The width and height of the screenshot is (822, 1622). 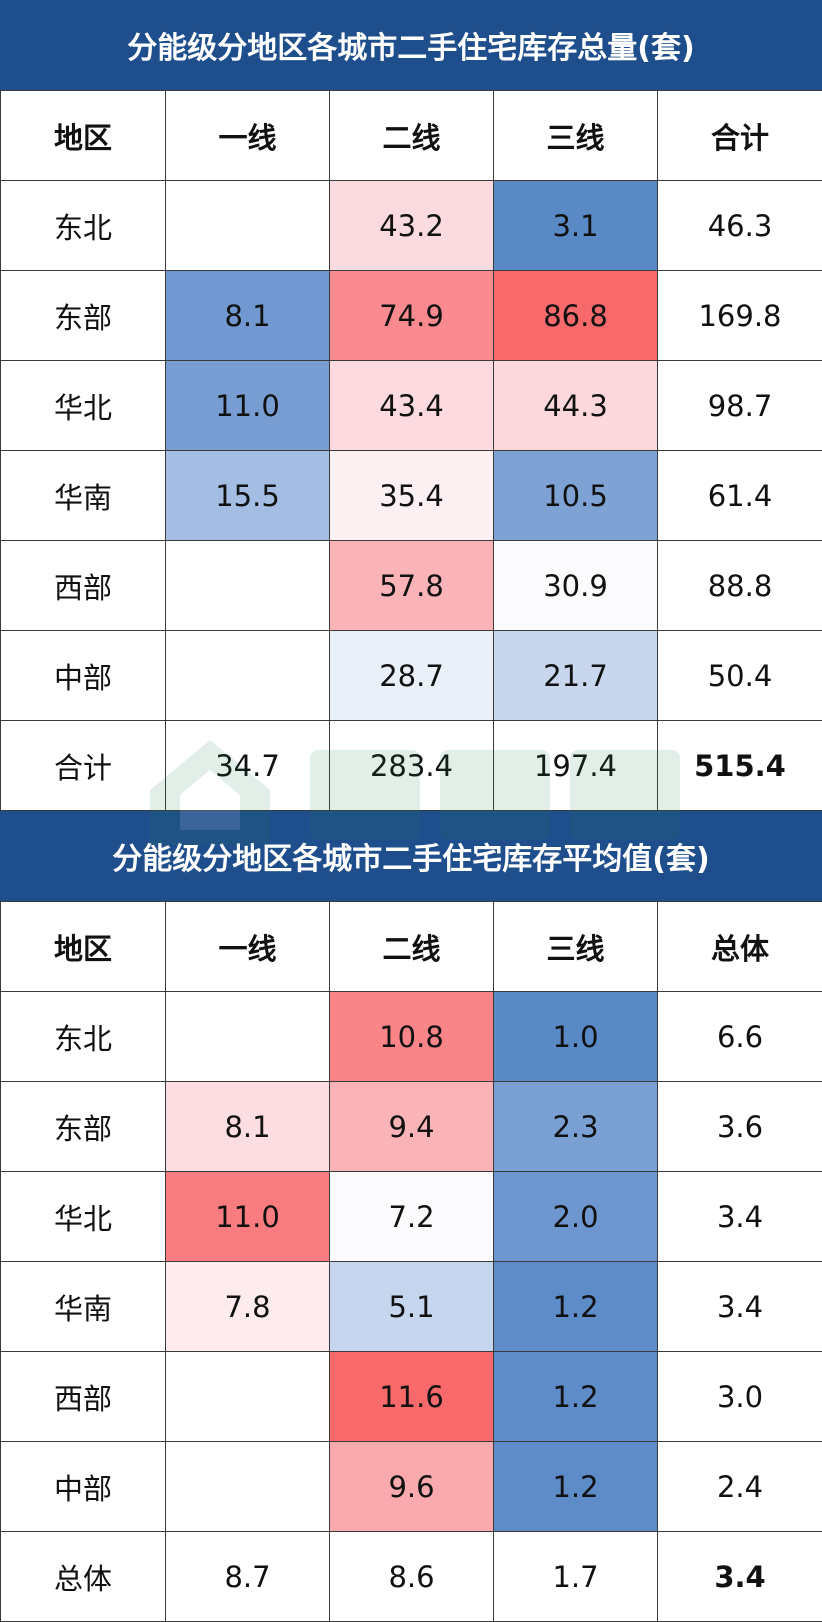 I want to click on table-cell: 3.0, so click(x=740, y=1397).